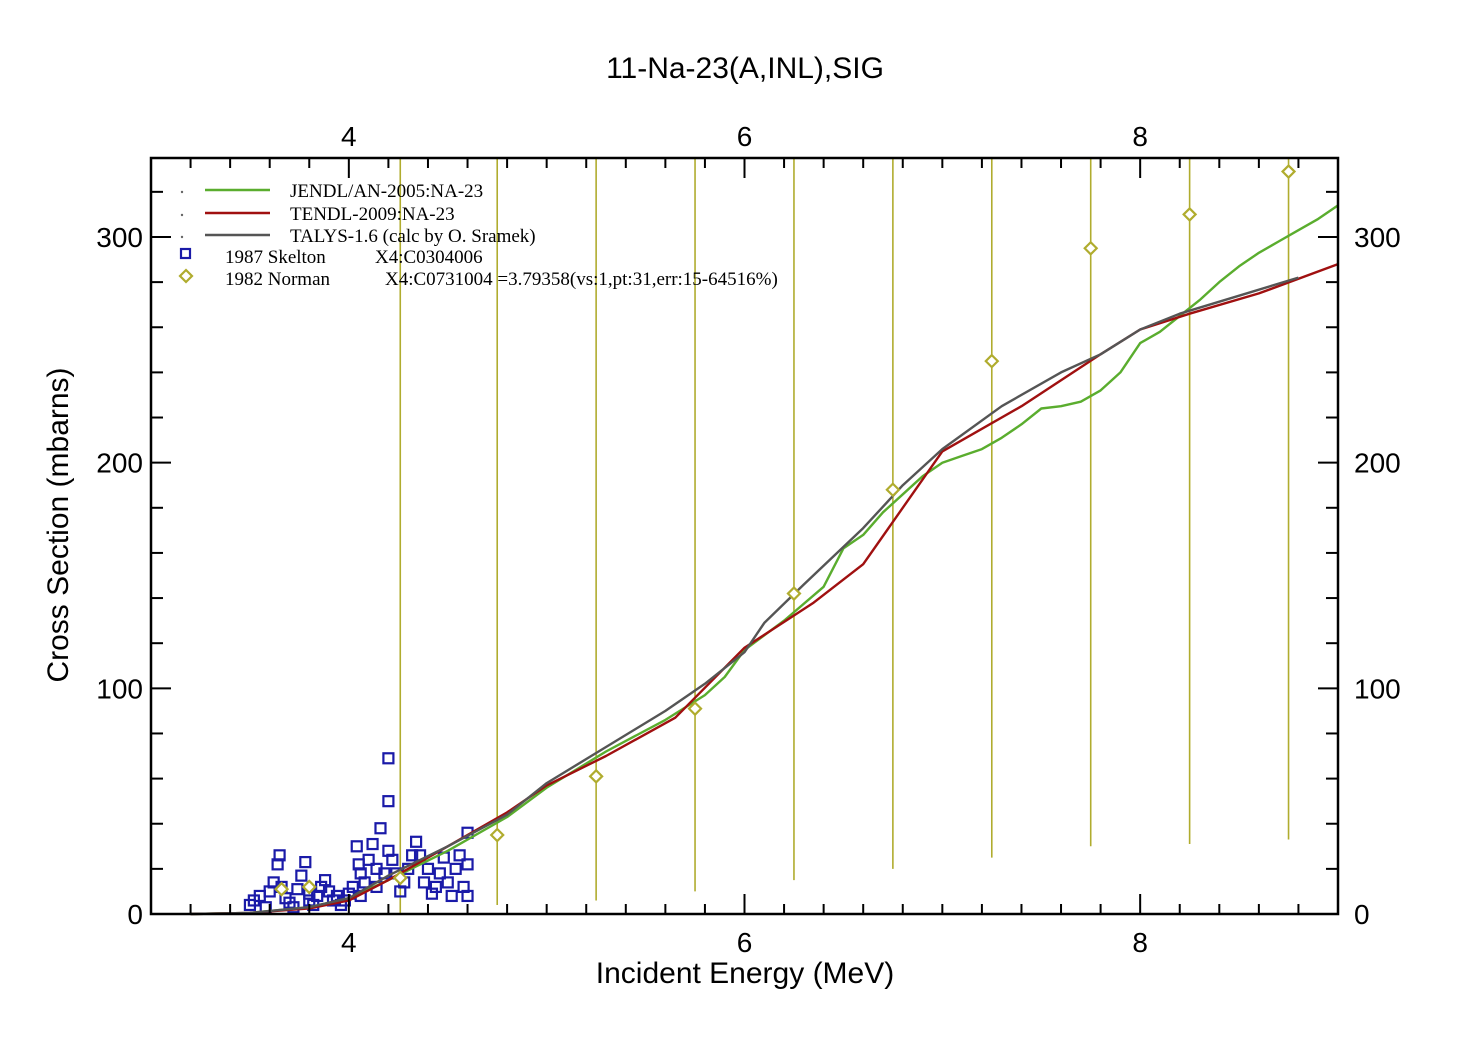 The image size is (1462, 1050). I want to click on x-tick-label: 4, so click(349, 942).